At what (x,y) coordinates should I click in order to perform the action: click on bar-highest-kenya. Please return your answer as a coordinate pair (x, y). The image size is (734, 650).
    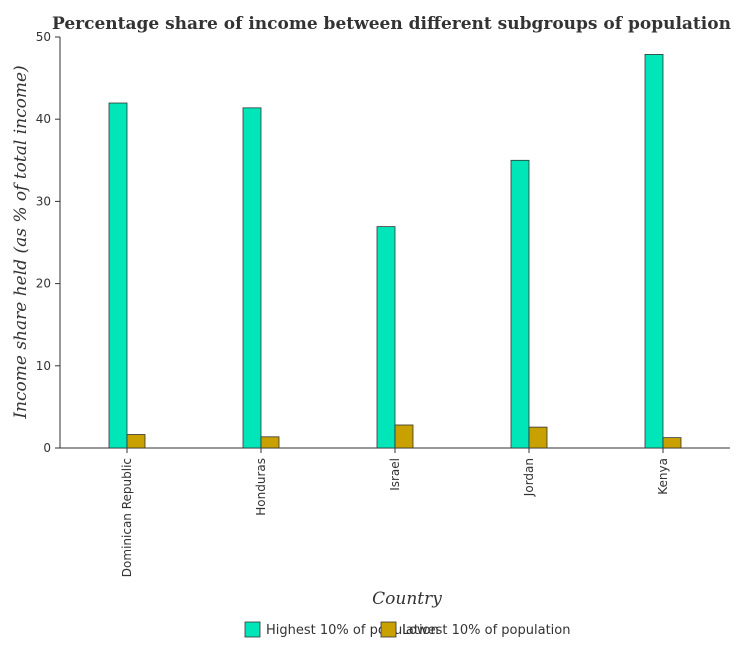
    Looking at the image, I should click on (654, 251).